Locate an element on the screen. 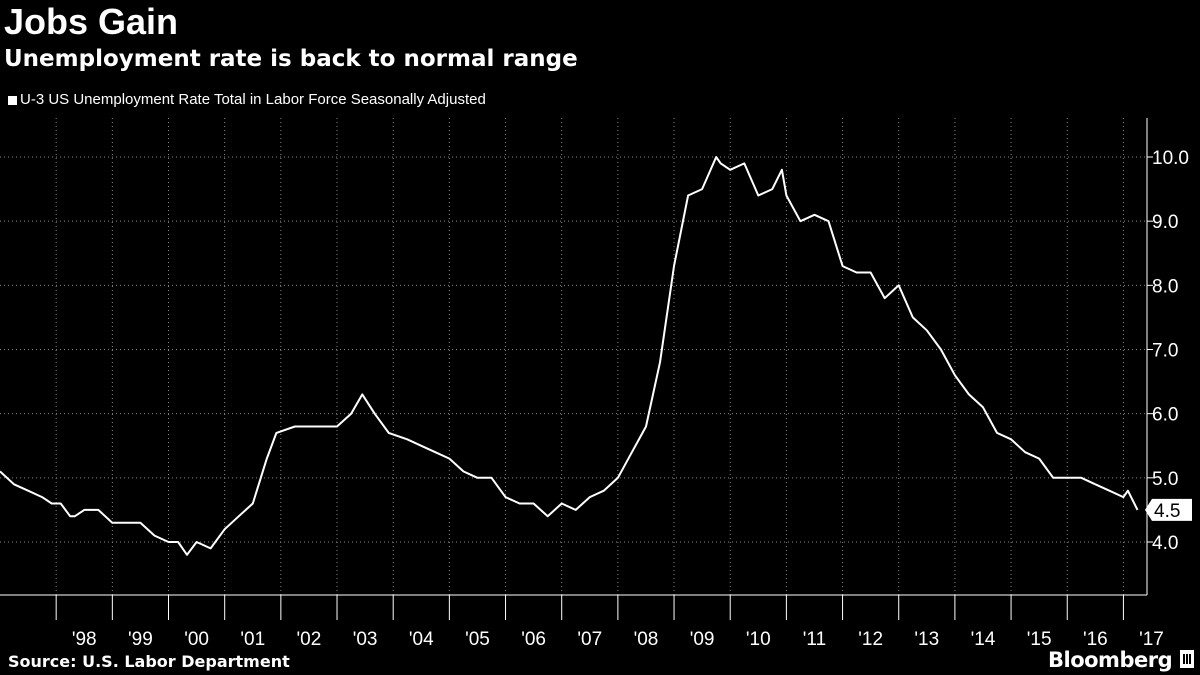 Image resolution: width=1200 pixels, height=675 pixels. y-tick-label: 5.0 is located at coordinates (1165, 479).